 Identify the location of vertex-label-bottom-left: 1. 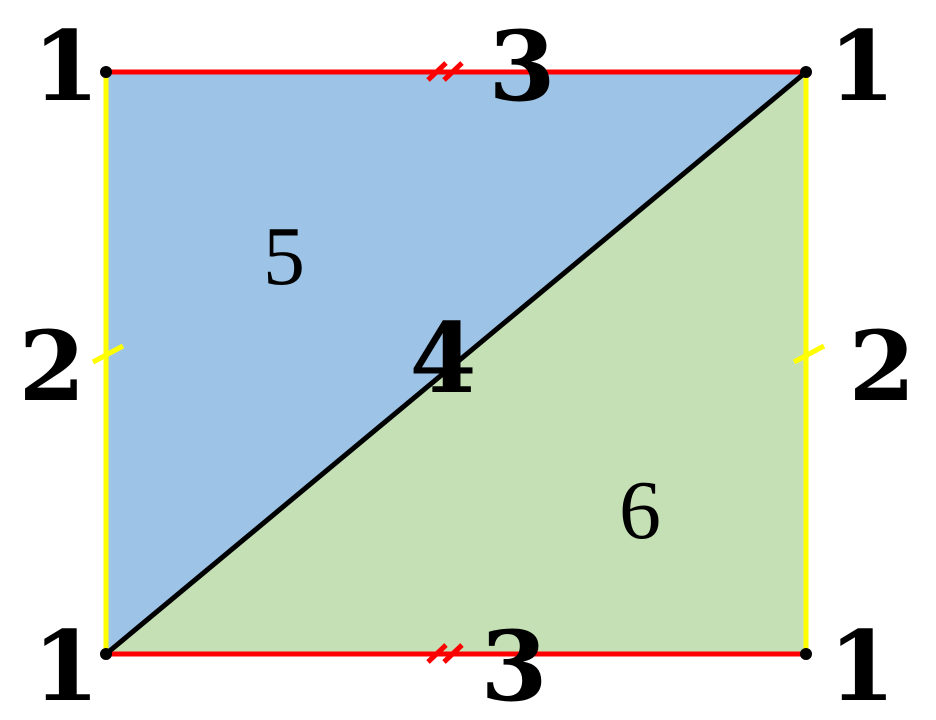
(66, 665).